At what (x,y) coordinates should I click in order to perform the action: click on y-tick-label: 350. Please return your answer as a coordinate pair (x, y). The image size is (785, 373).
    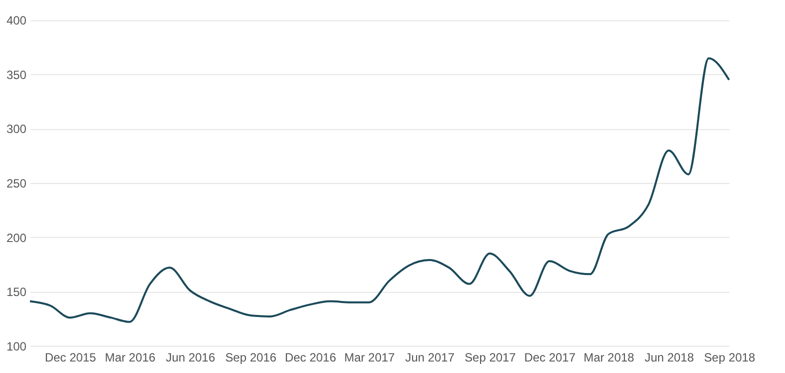
    Looking at the image, I should click on (16, 75).